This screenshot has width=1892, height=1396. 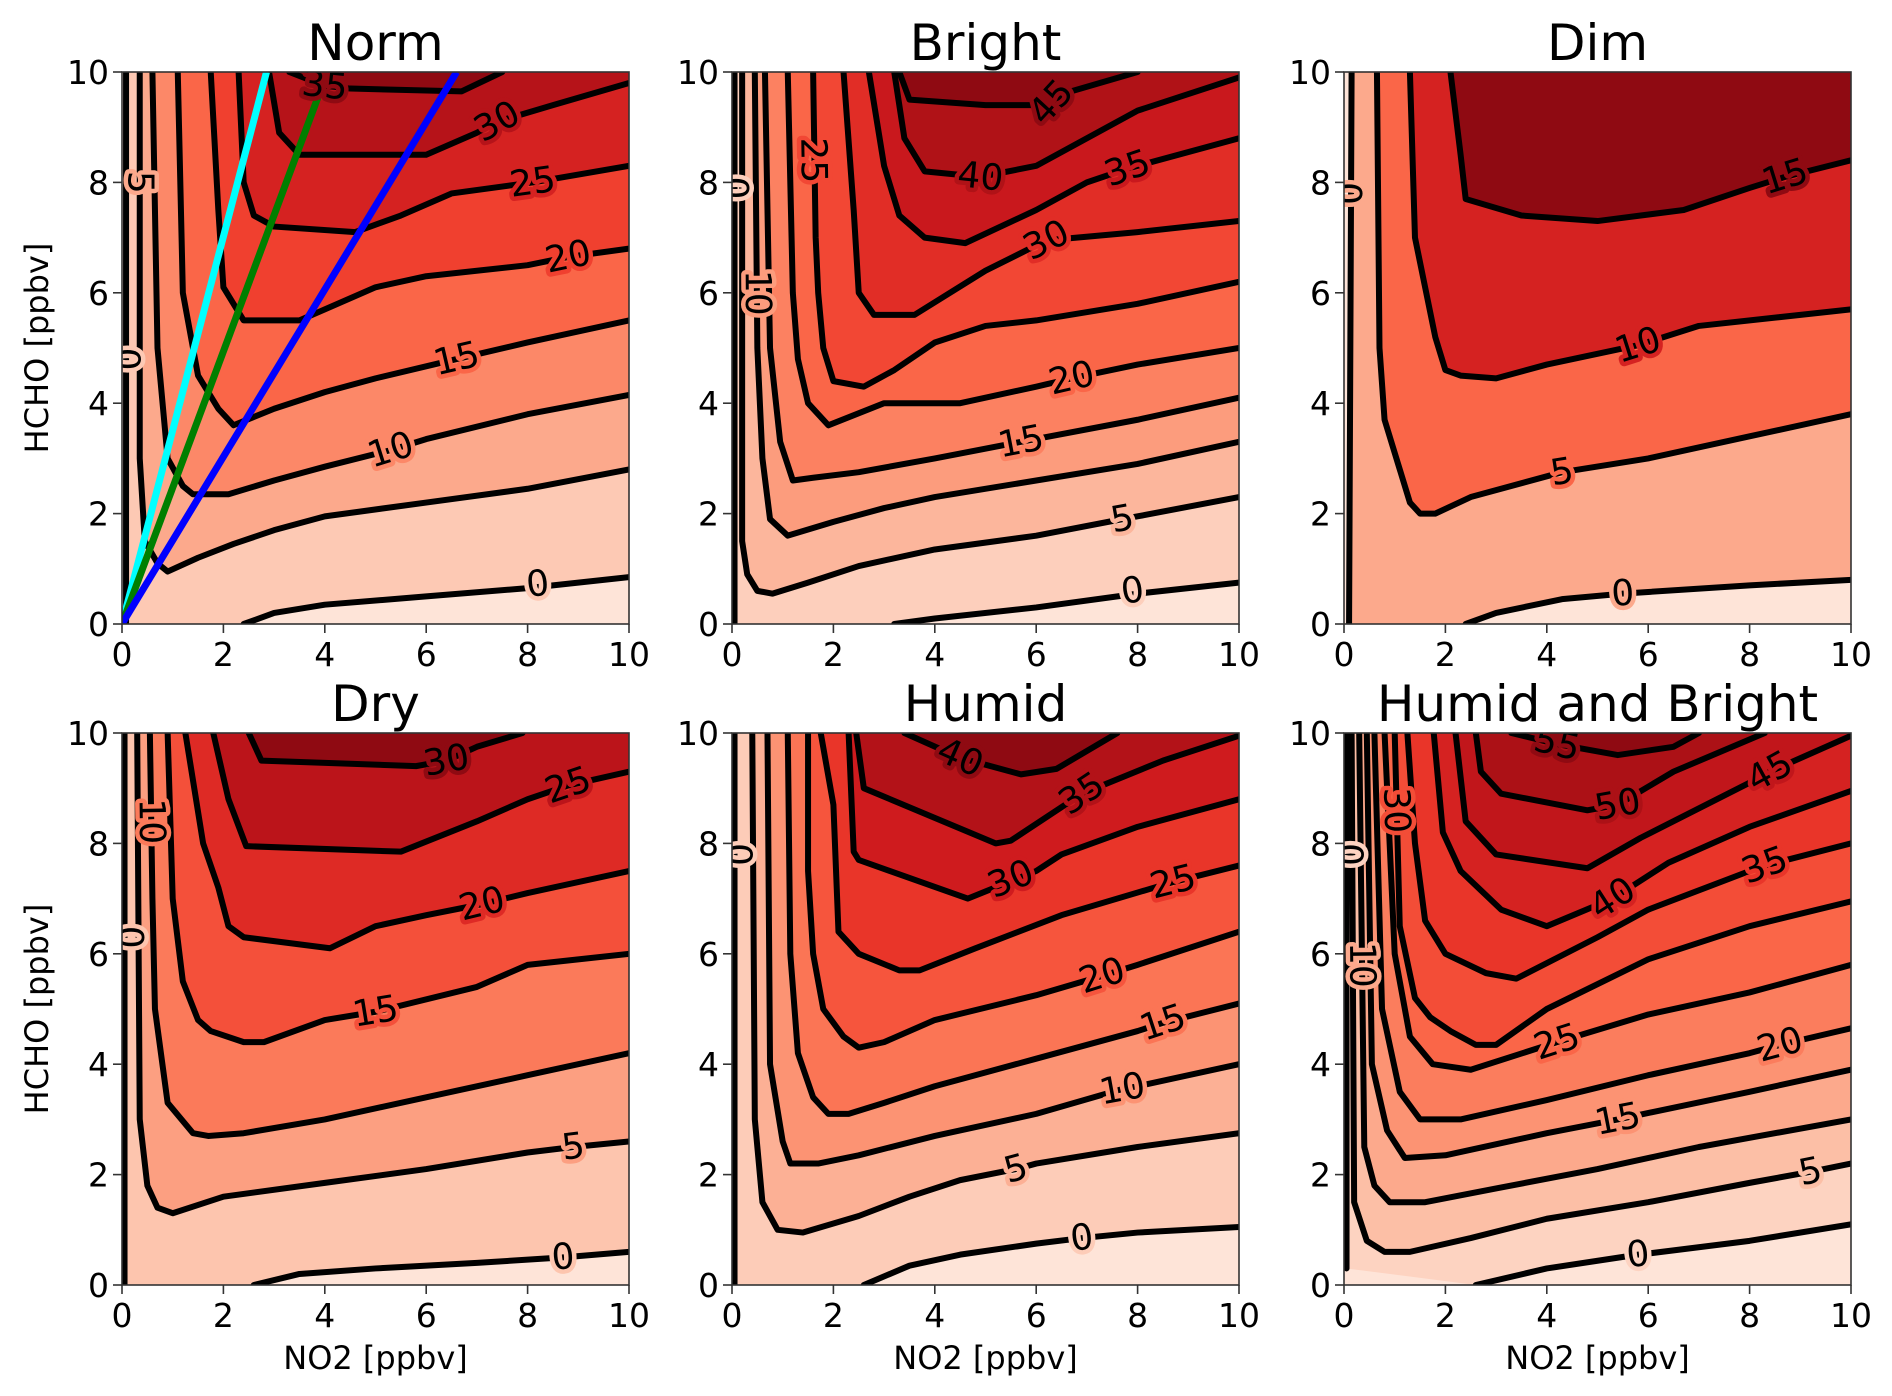 I want to click on contour-label: 25, so click(x=813, y=160).